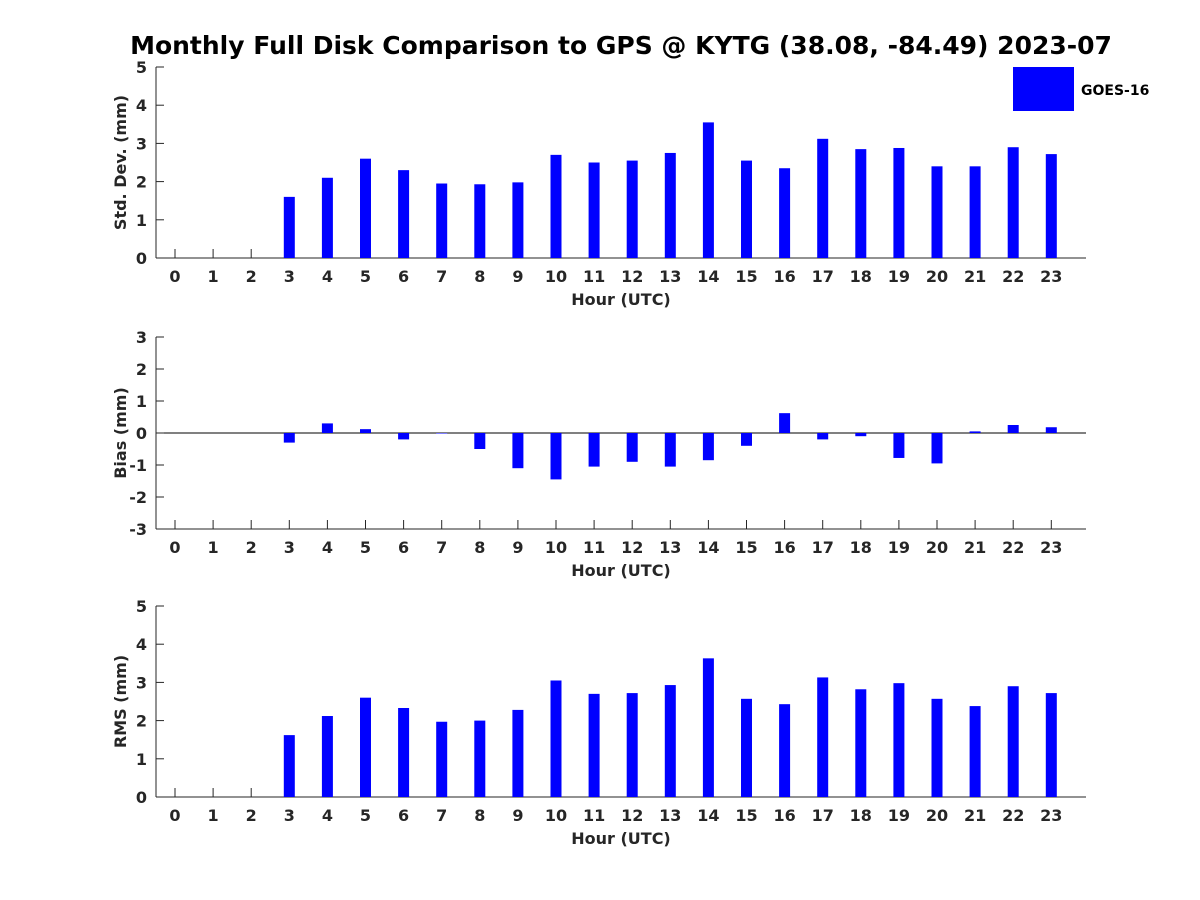 The image size is (1200, 900). What do you see at coordinates (1115, 91) in the screenshot?
I see `legend-label-goes16: GOES-16` at bounding box center [1115, 91].